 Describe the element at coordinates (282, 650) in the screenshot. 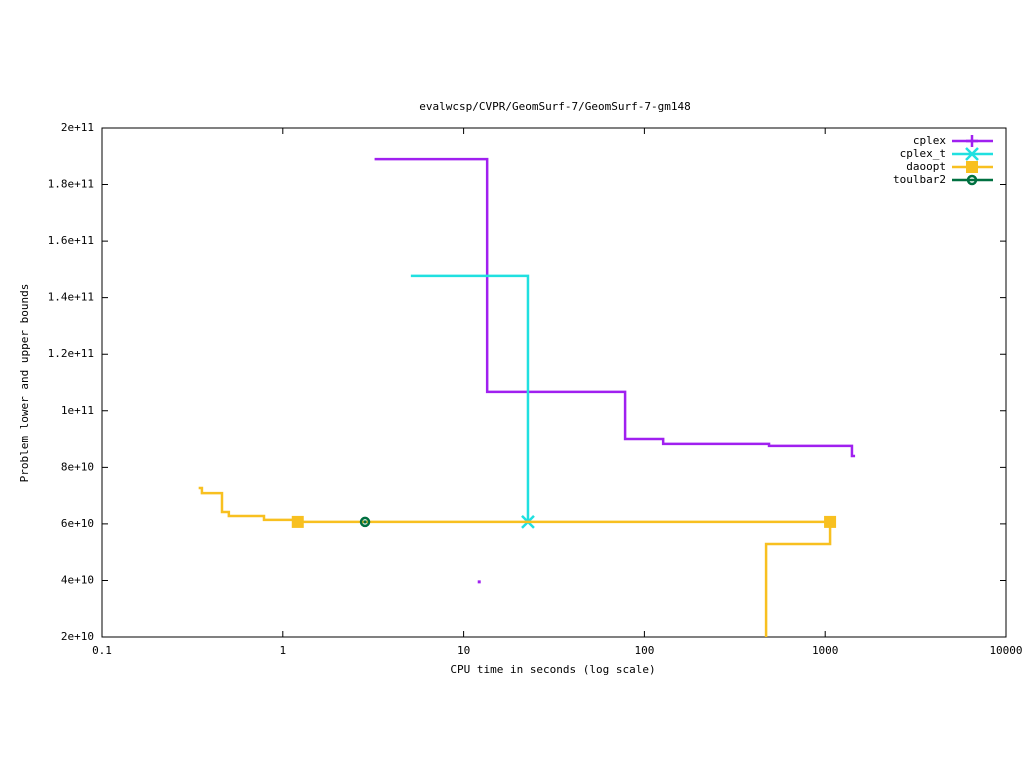

I see `x-tick-label: 1` at that location.